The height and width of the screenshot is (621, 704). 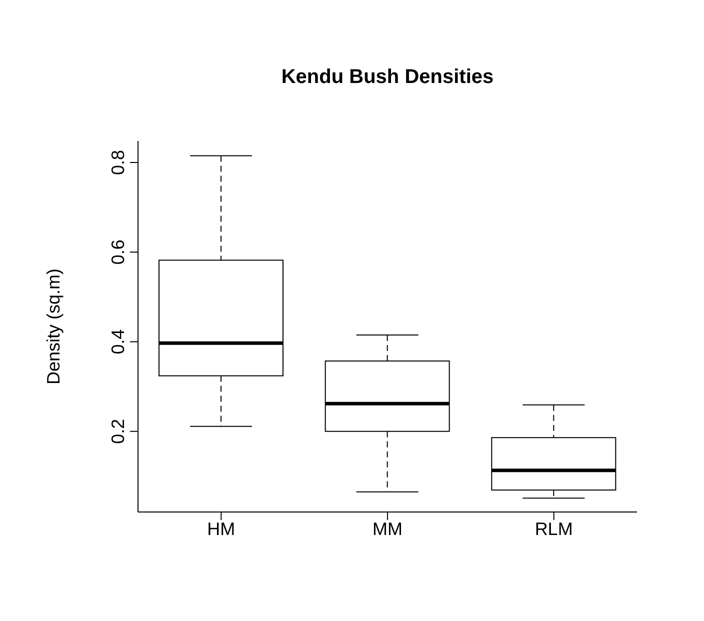 I want to click on y-tick-label: 0.4, so click(x=118, y=341).